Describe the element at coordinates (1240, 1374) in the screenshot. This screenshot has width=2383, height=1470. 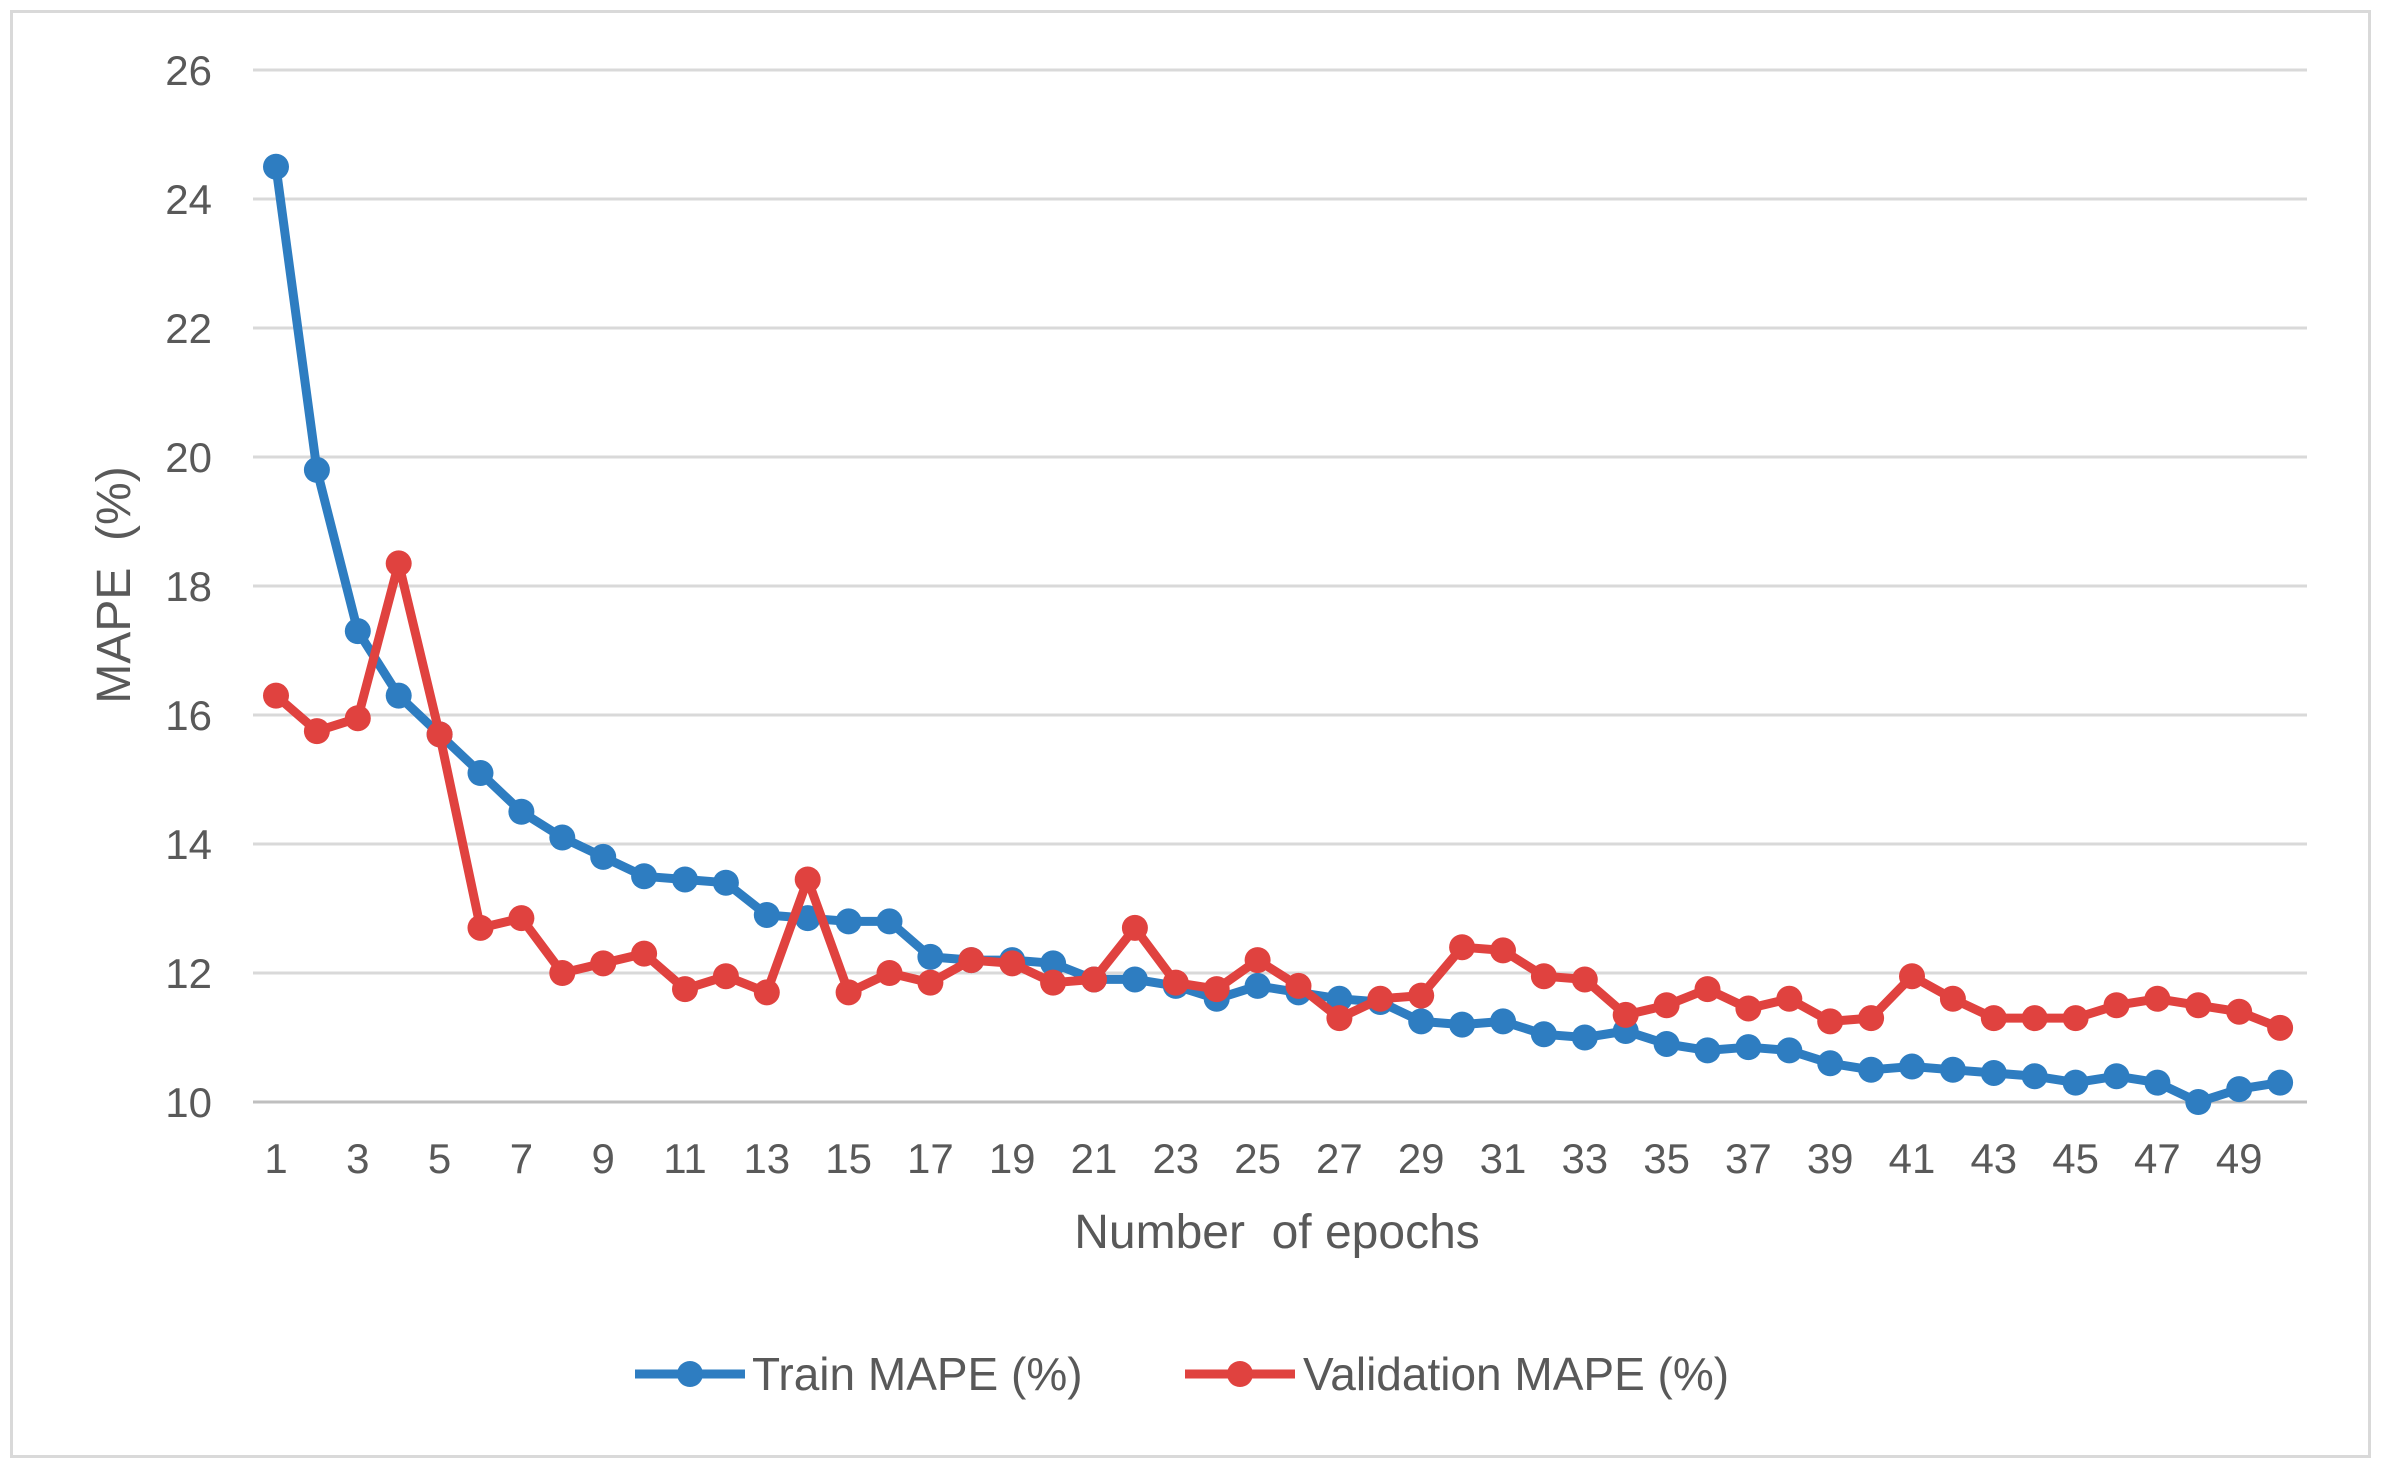
I see `legend-marker-validation` at that location.